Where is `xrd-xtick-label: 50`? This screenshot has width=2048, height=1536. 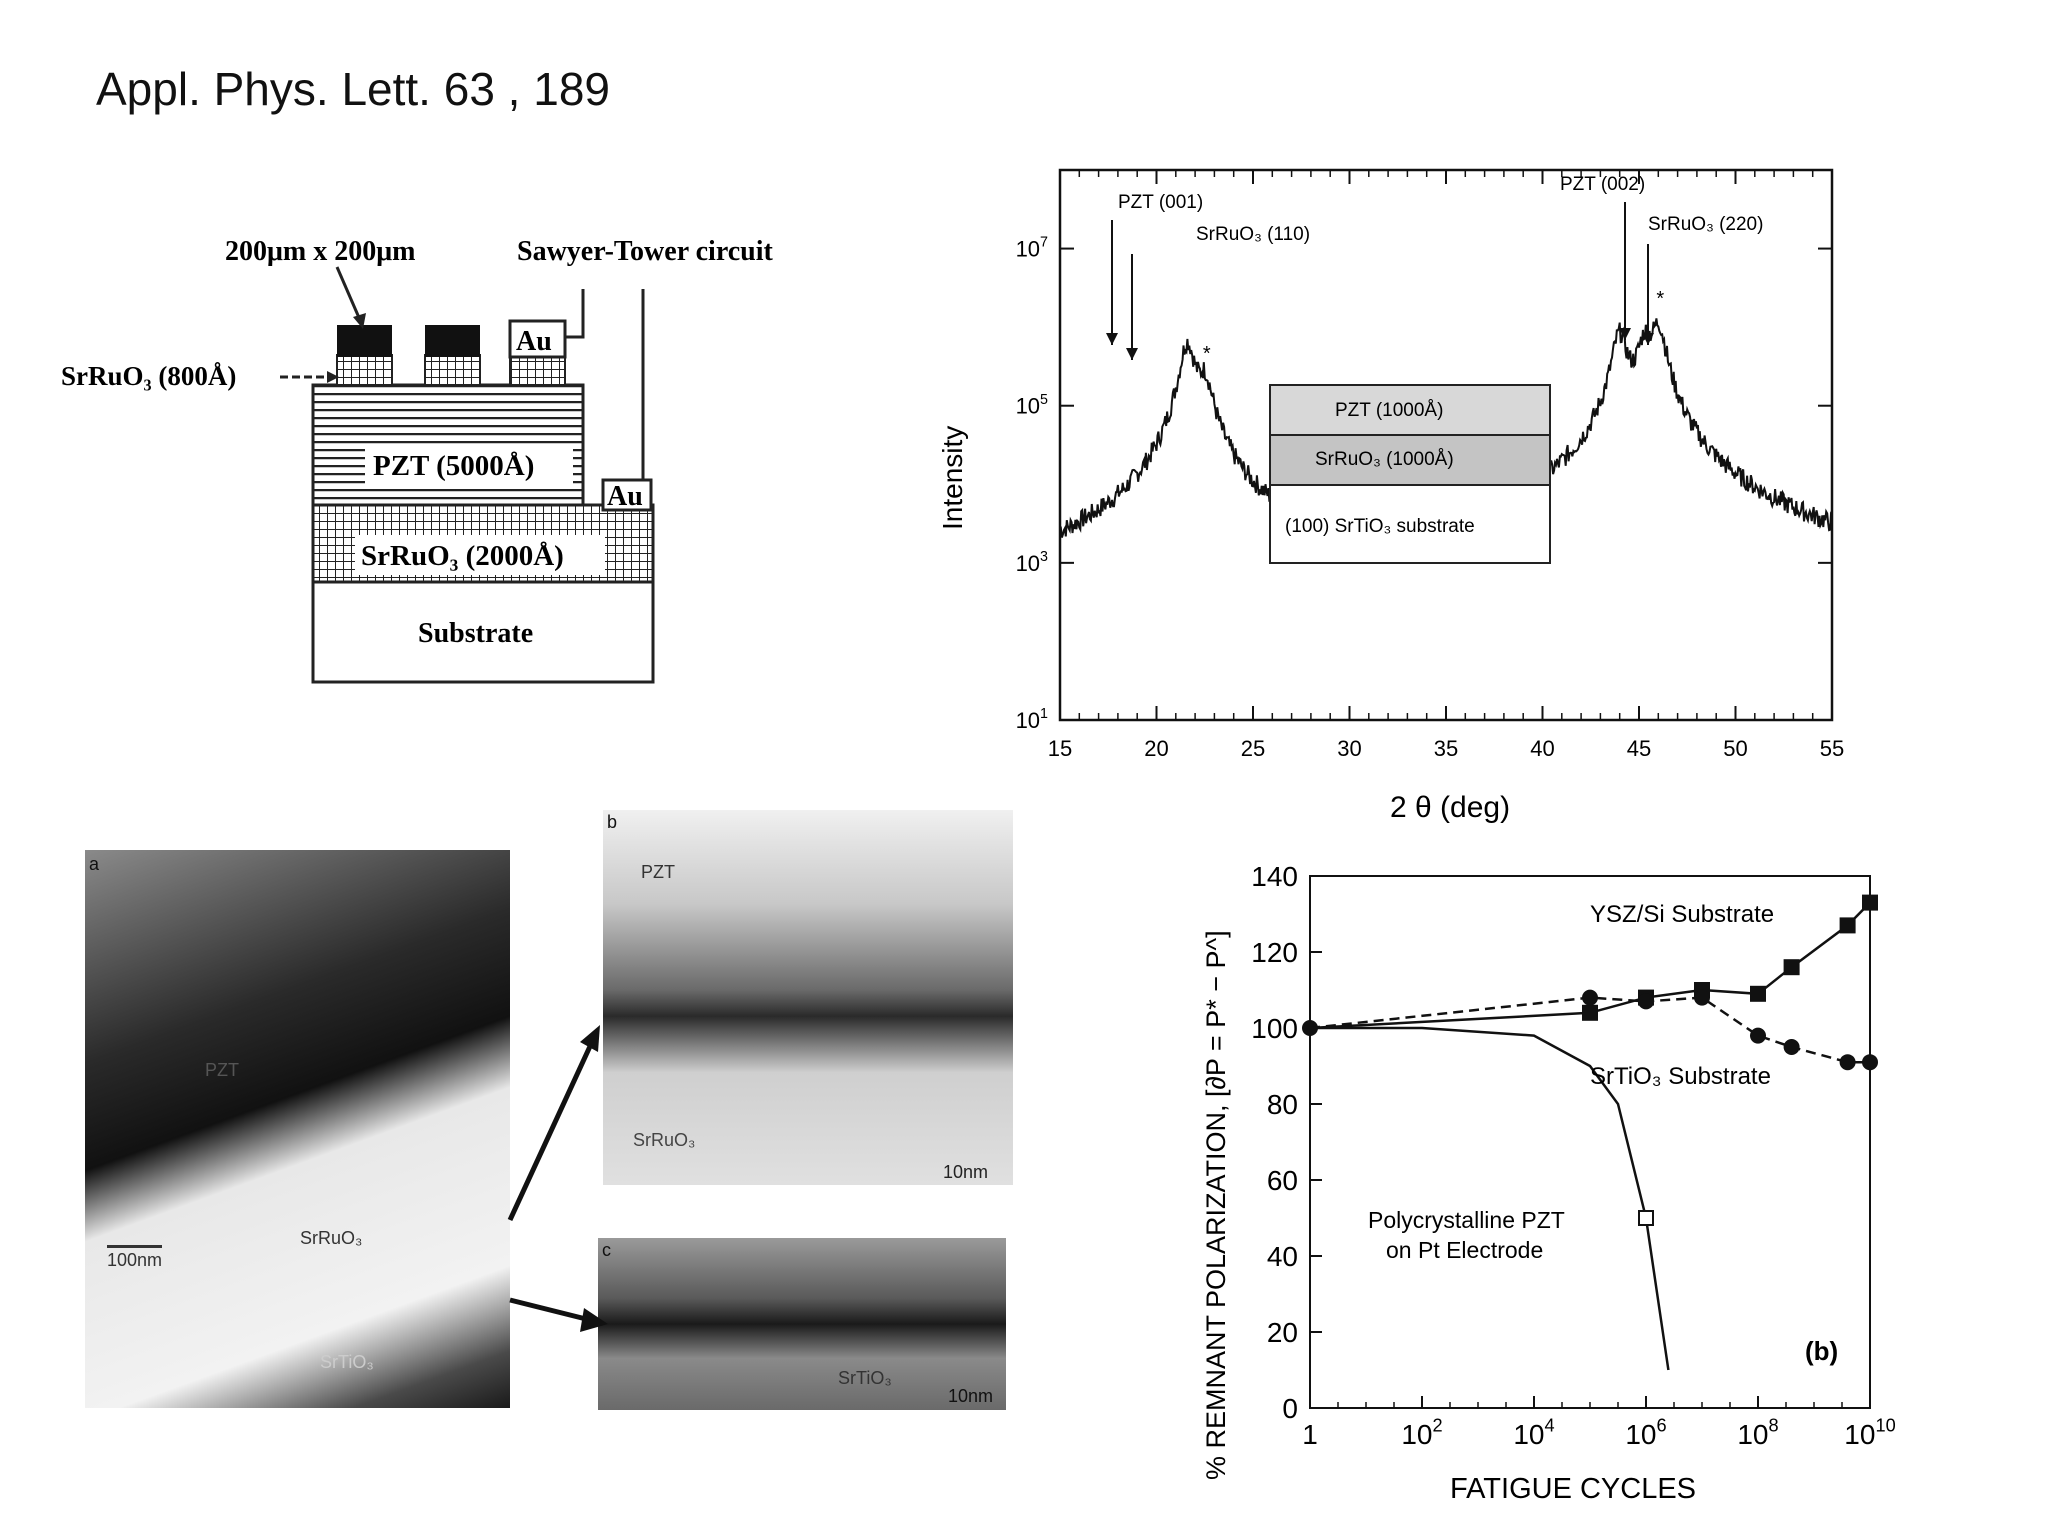 xrd-xtick-label: 50 is located at coordinates (1735, 748).